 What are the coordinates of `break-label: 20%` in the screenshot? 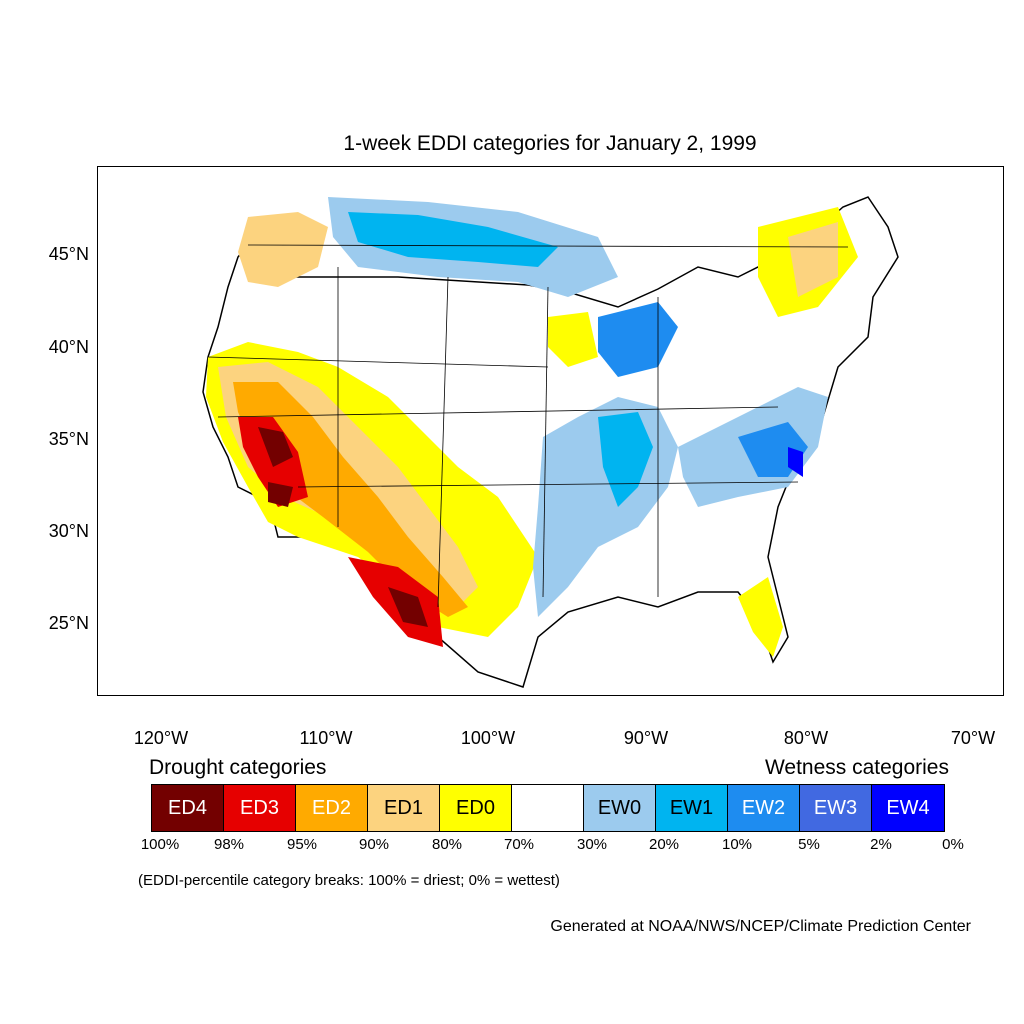 It's located at (664, 844).